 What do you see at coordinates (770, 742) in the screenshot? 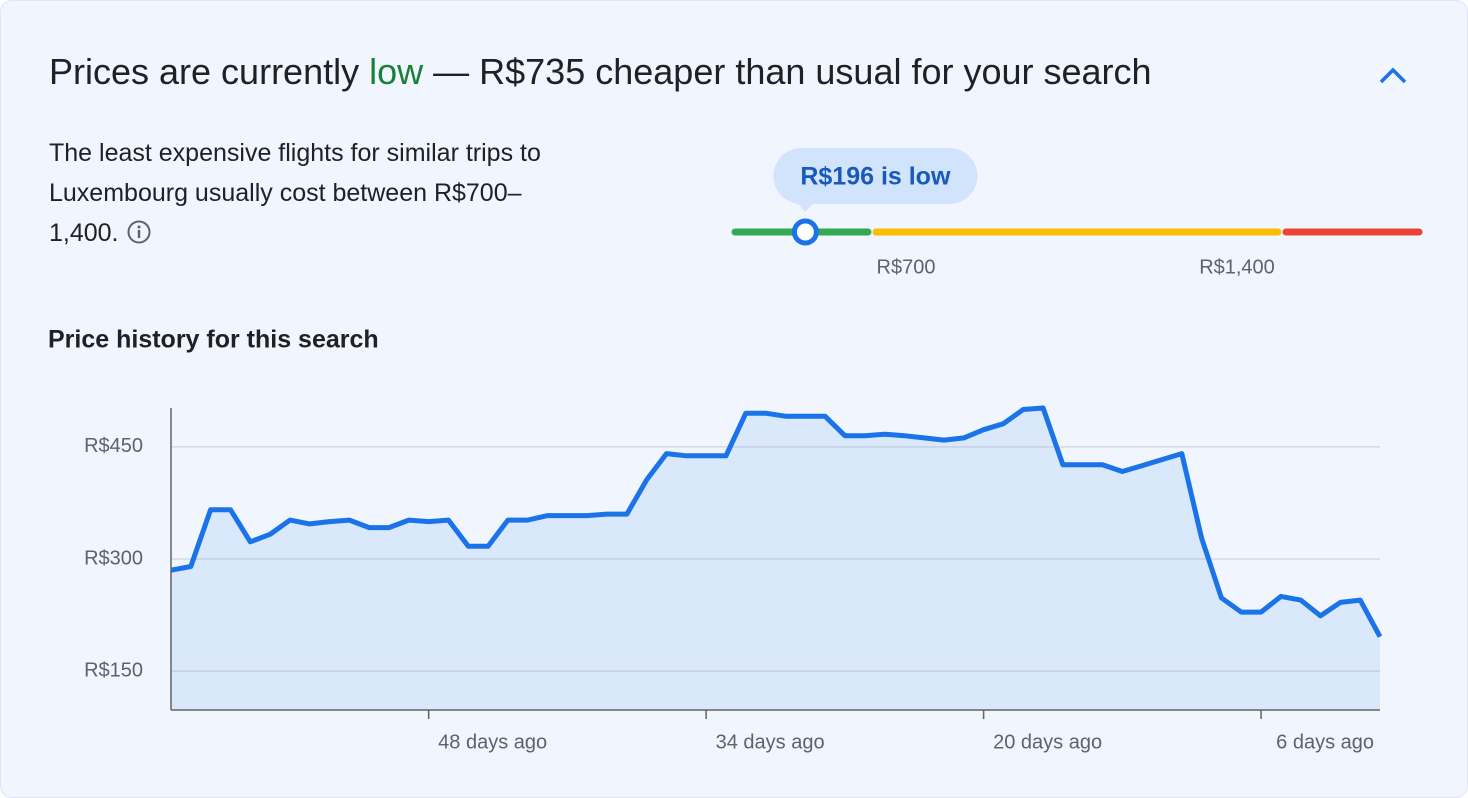
I see `x-tick-label: 34 days ago` at bounding box center [770, 742].